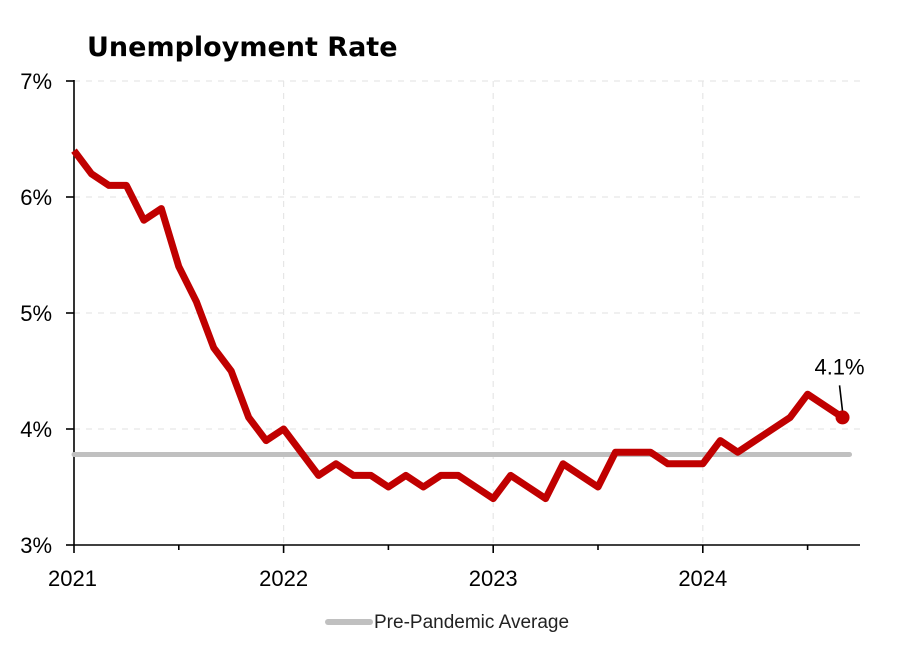  What do you see at coordinates (283, 578) in the screenshot?
I see `x-tick-label: 2022` at bounding box center [283, 578].